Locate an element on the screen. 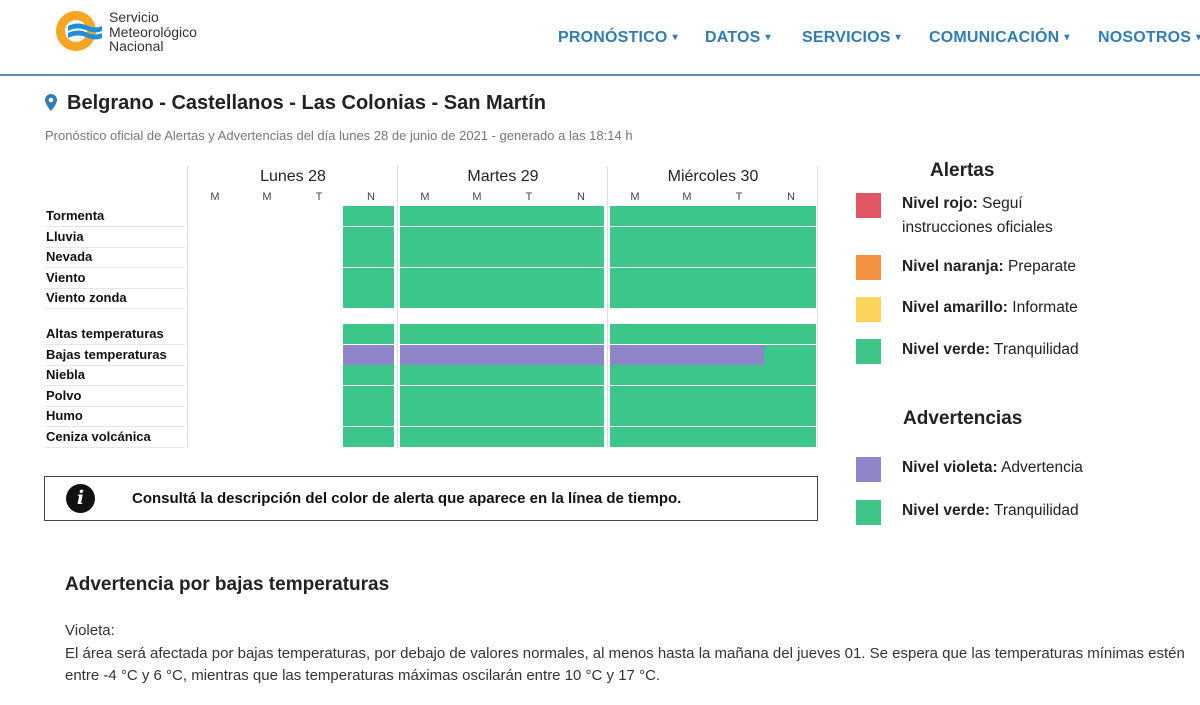 This screenshot has height=705, width=1200. legend-level-name: Nivel verde: is located at coordinates (946, 349).